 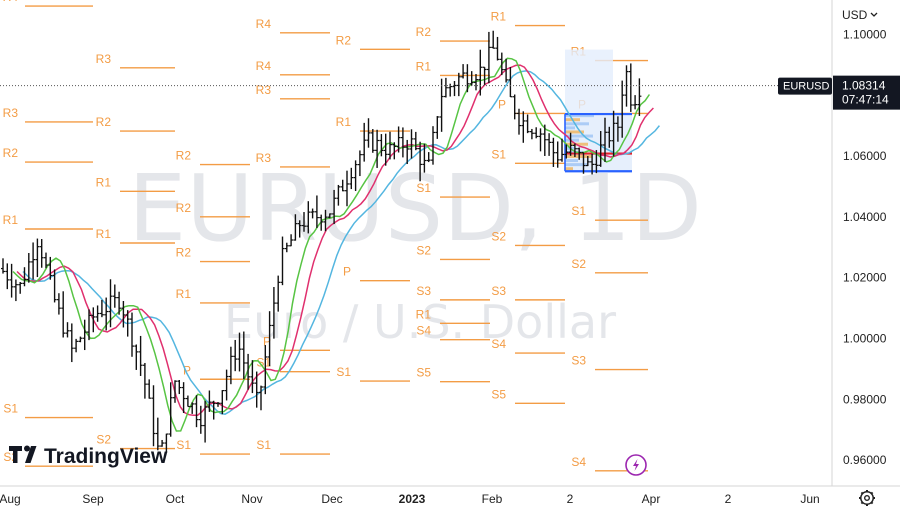 I want to click on bar-countdown: 07:47:14, so click(x=865, y=100).